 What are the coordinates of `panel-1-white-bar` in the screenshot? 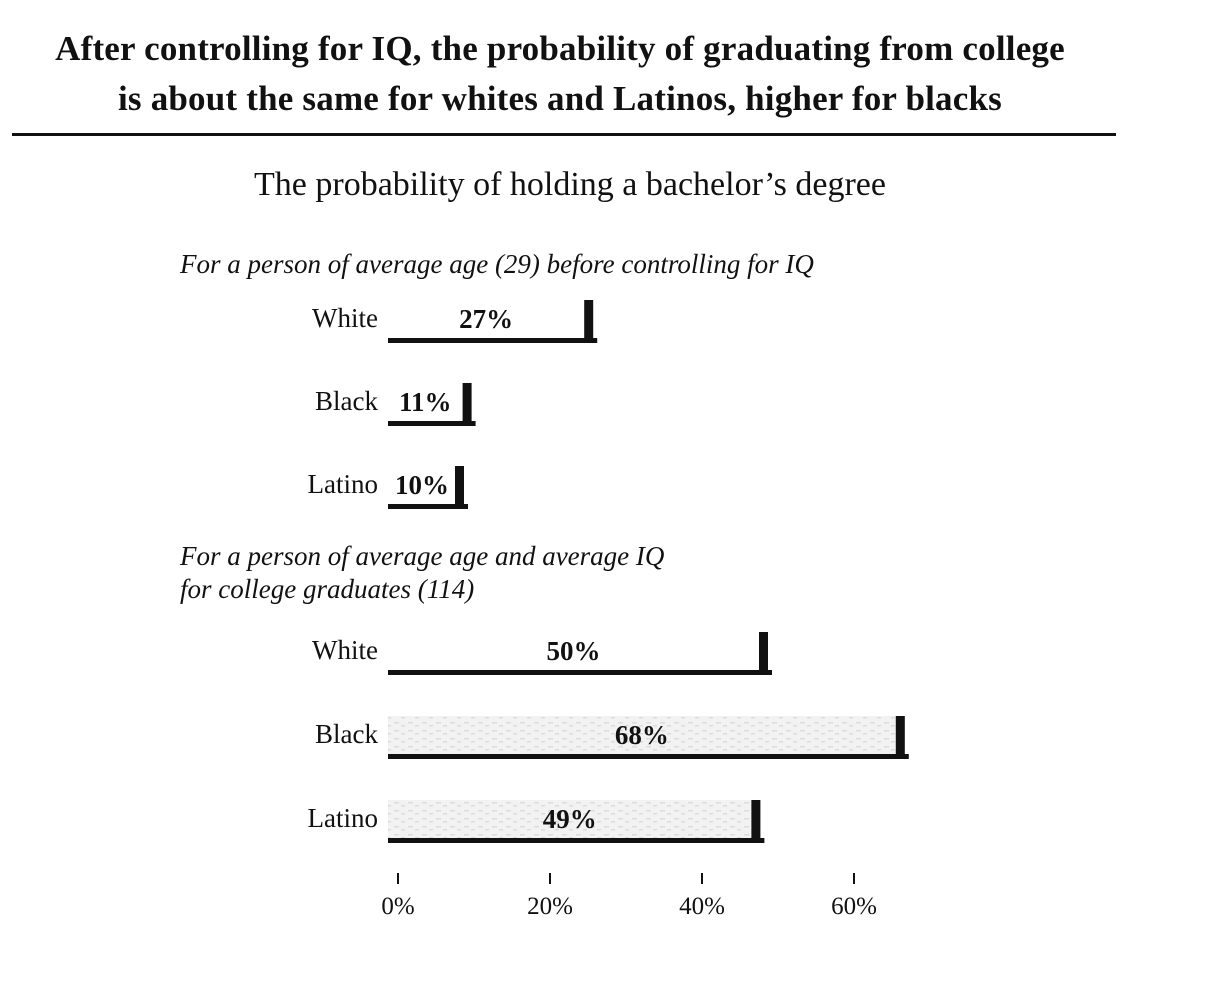 It's located at (493, 321).